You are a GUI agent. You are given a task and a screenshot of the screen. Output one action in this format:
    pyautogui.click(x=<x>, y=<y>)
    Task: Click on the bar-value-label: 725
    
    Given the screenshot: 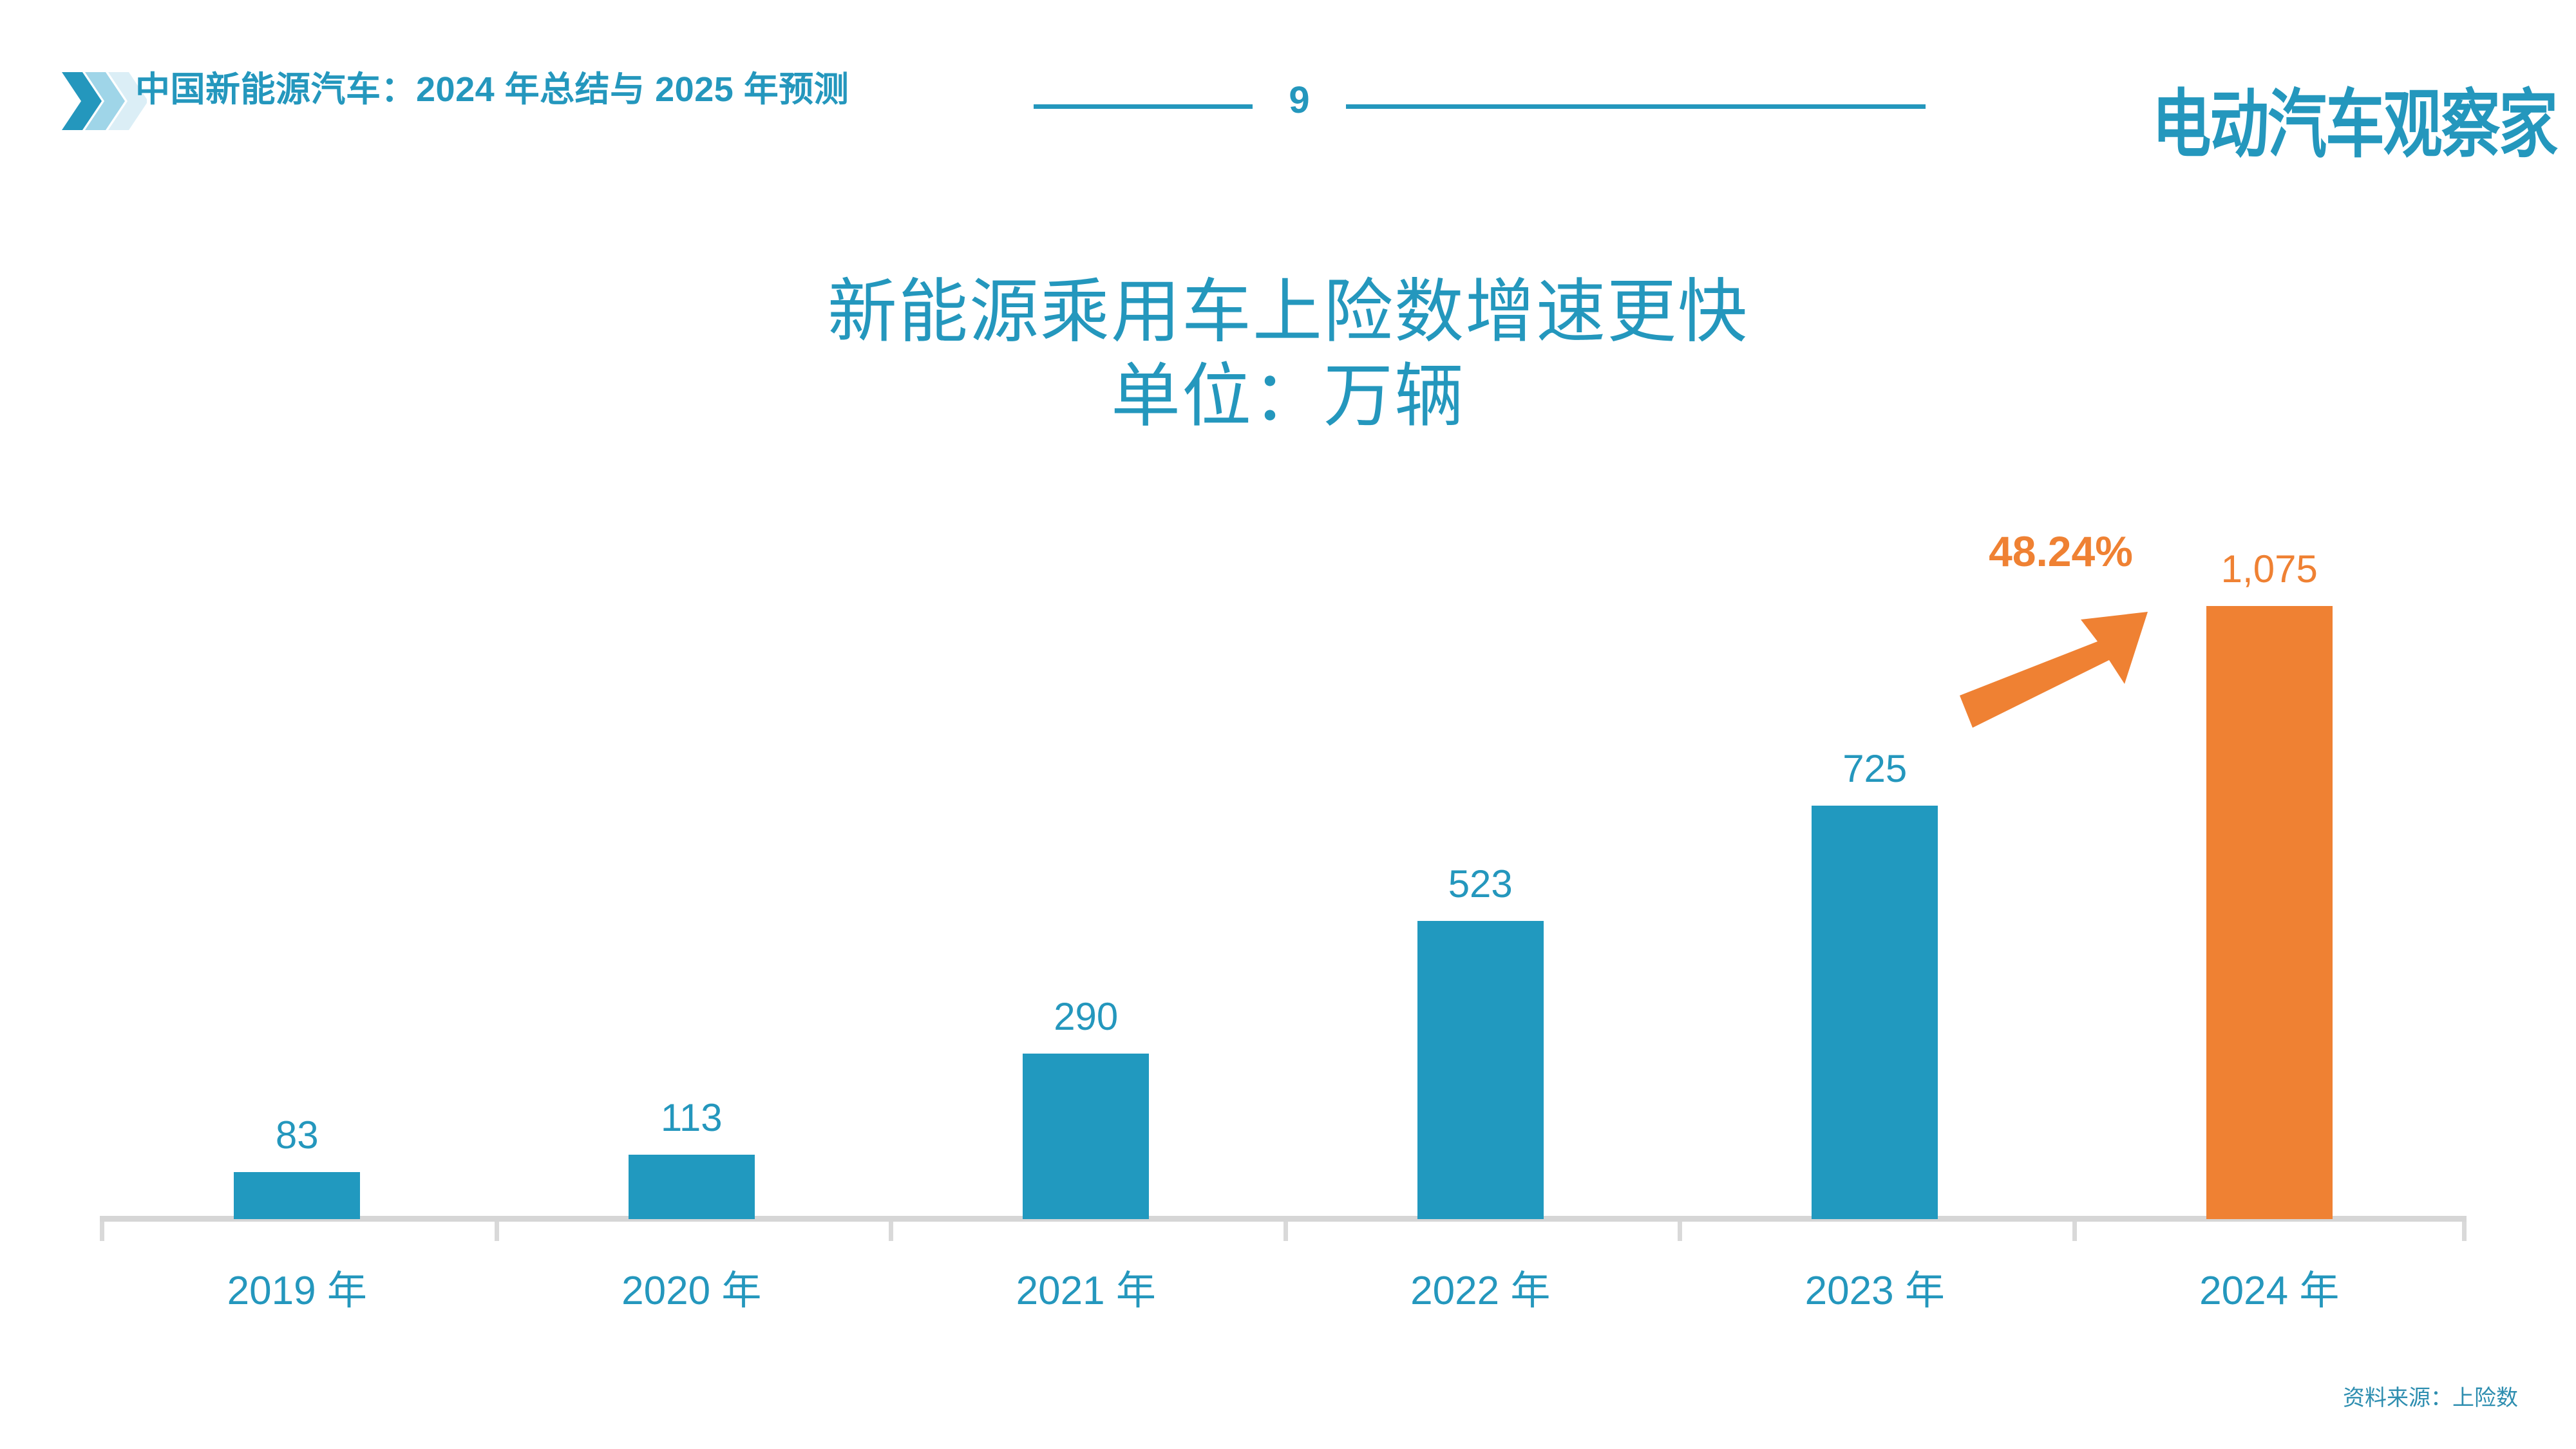 What is the action you would take?
    pyautogui.click(x=1875, y=769)
    